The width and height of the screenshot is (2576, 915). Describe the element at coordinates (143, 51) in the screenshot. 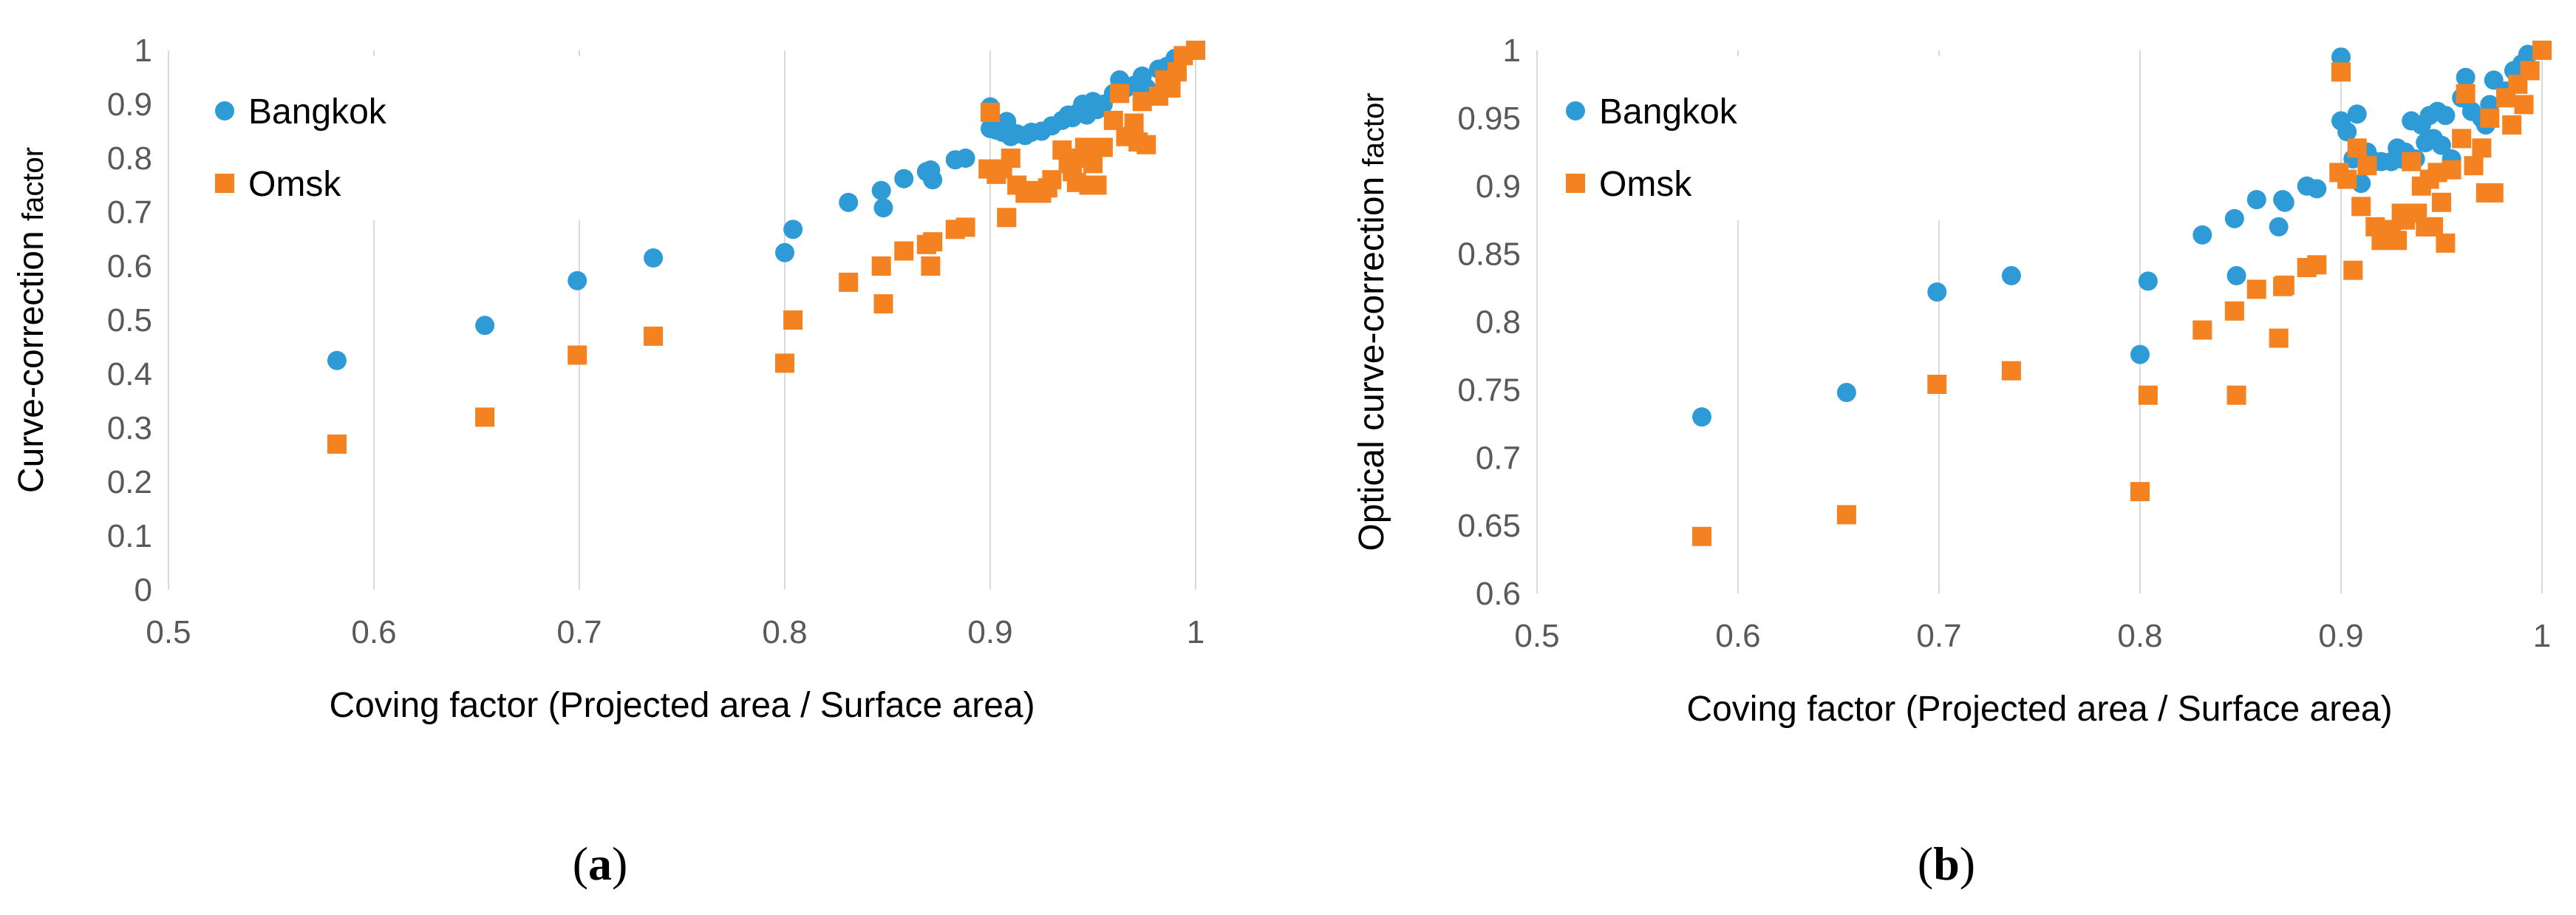

I see `y-tick-label: 1` at that location.